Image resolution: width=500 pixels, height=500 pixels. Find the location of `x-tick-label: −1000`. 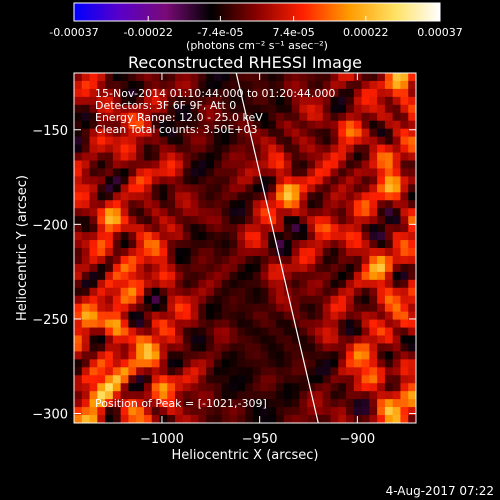

x-tick-label: −1000 is located at coordinates (162, 439).